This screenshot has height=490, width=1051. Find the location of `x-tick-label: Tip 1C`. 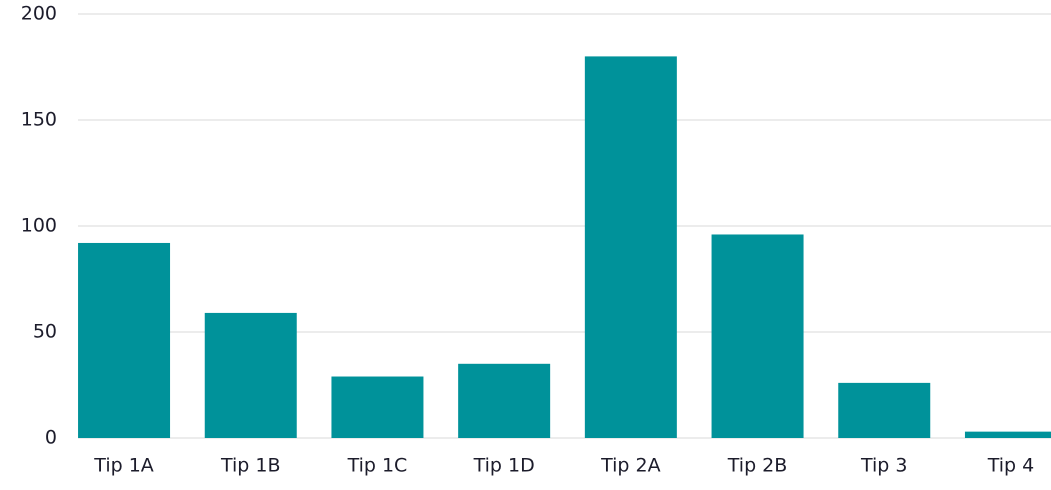

x-tick-label: Tip 1C is located at coordinates (377, 466).